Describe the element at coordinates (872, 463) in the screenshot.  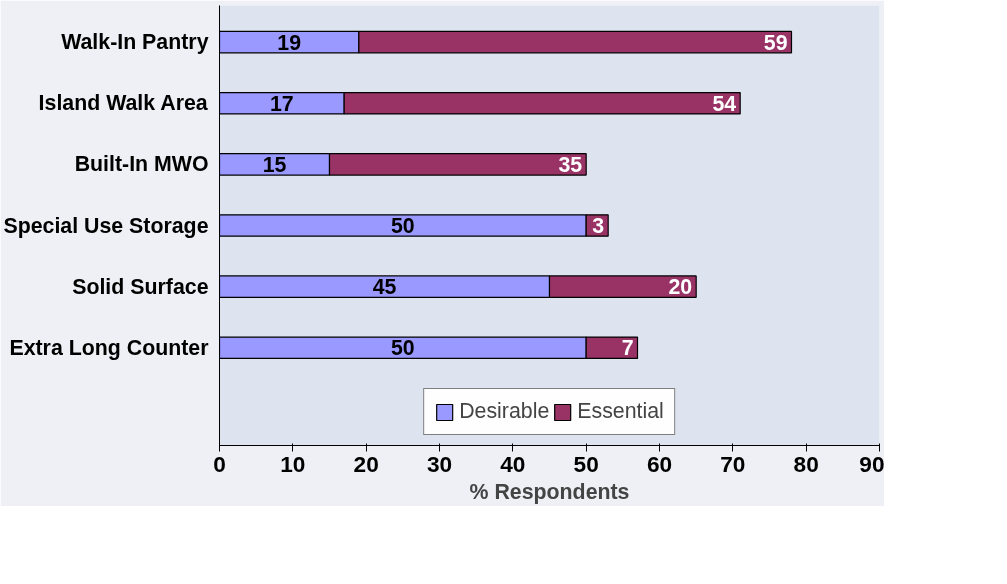
I see `x-tick-label: 90` at that location.